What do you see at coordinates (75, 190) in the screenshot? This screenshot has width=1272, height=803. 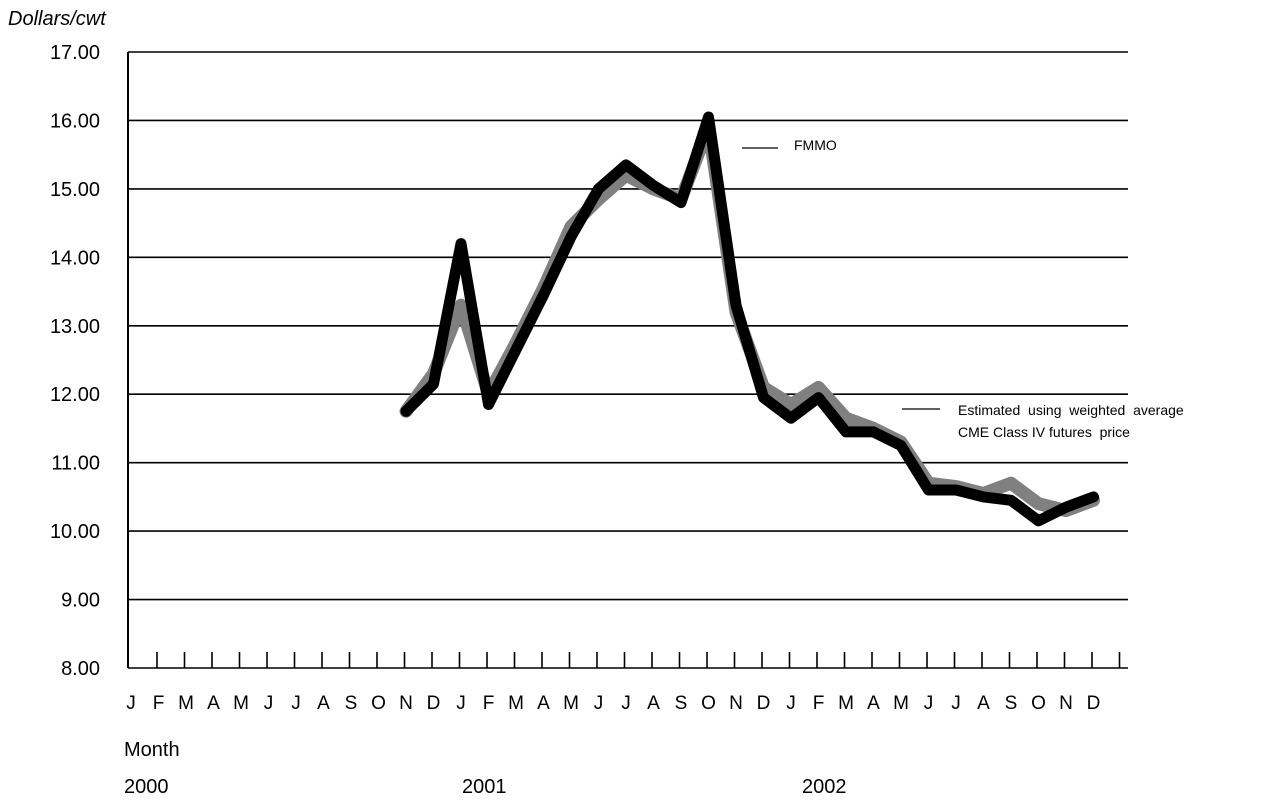 I see `y-tick-label: 15.00` at bounding box center [75, 190].